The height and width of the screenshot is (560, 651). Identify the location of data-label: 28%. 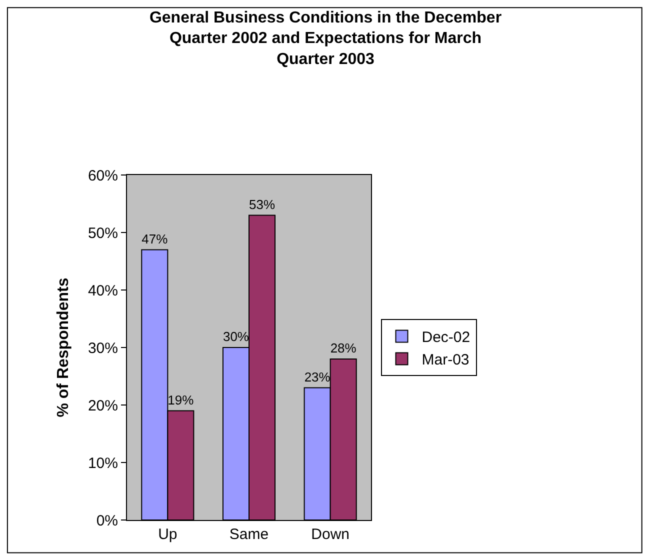
(343, 348).